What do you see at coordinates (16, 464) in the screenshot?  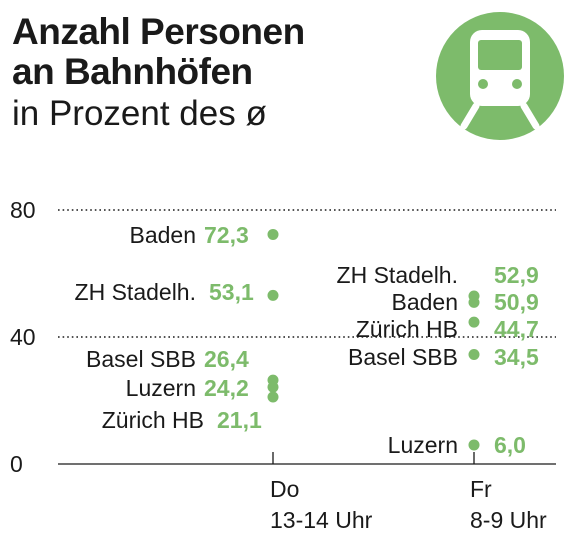 I see `y-tick-label: 0` at bounding box center [16, 464].